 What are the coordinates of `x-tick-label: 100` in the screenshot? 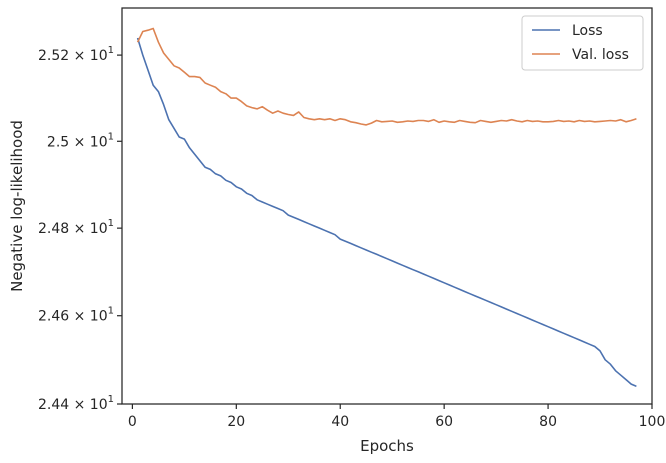 It's located at (652, 422).